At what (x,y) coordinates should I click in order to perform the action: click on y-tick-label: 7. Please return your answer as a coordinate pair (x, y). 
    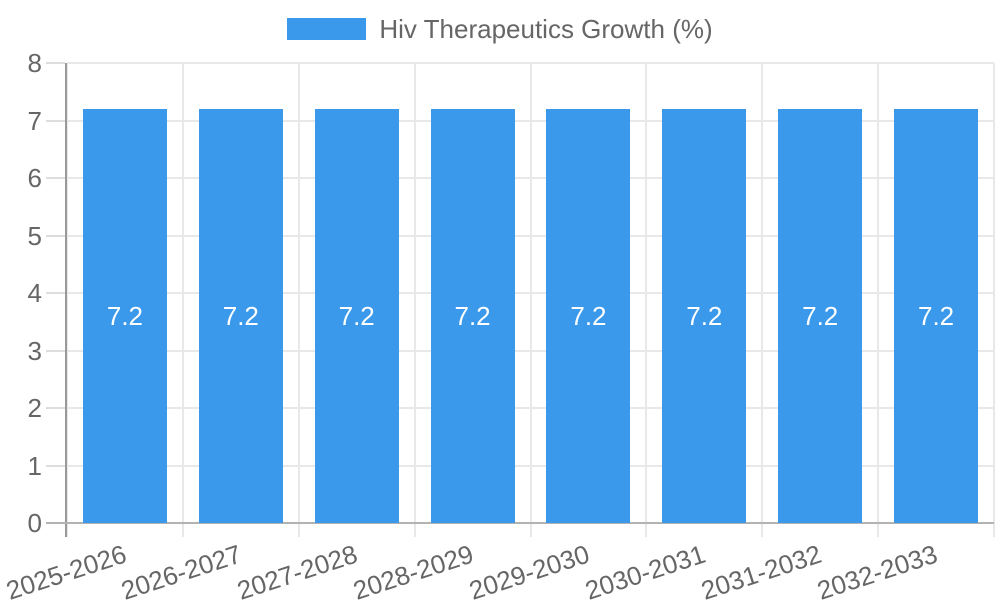
    Looking at the image, I should click on (34, 120).